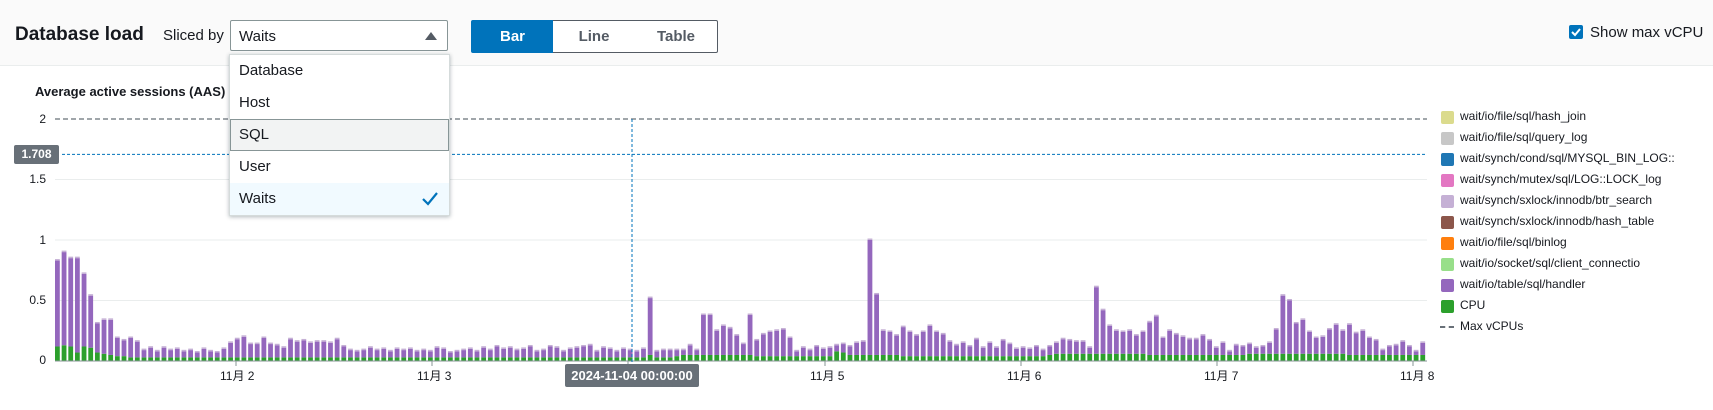  I want to click on show-max-vcpu-label: Show max vCPU, so click(1647, 32).